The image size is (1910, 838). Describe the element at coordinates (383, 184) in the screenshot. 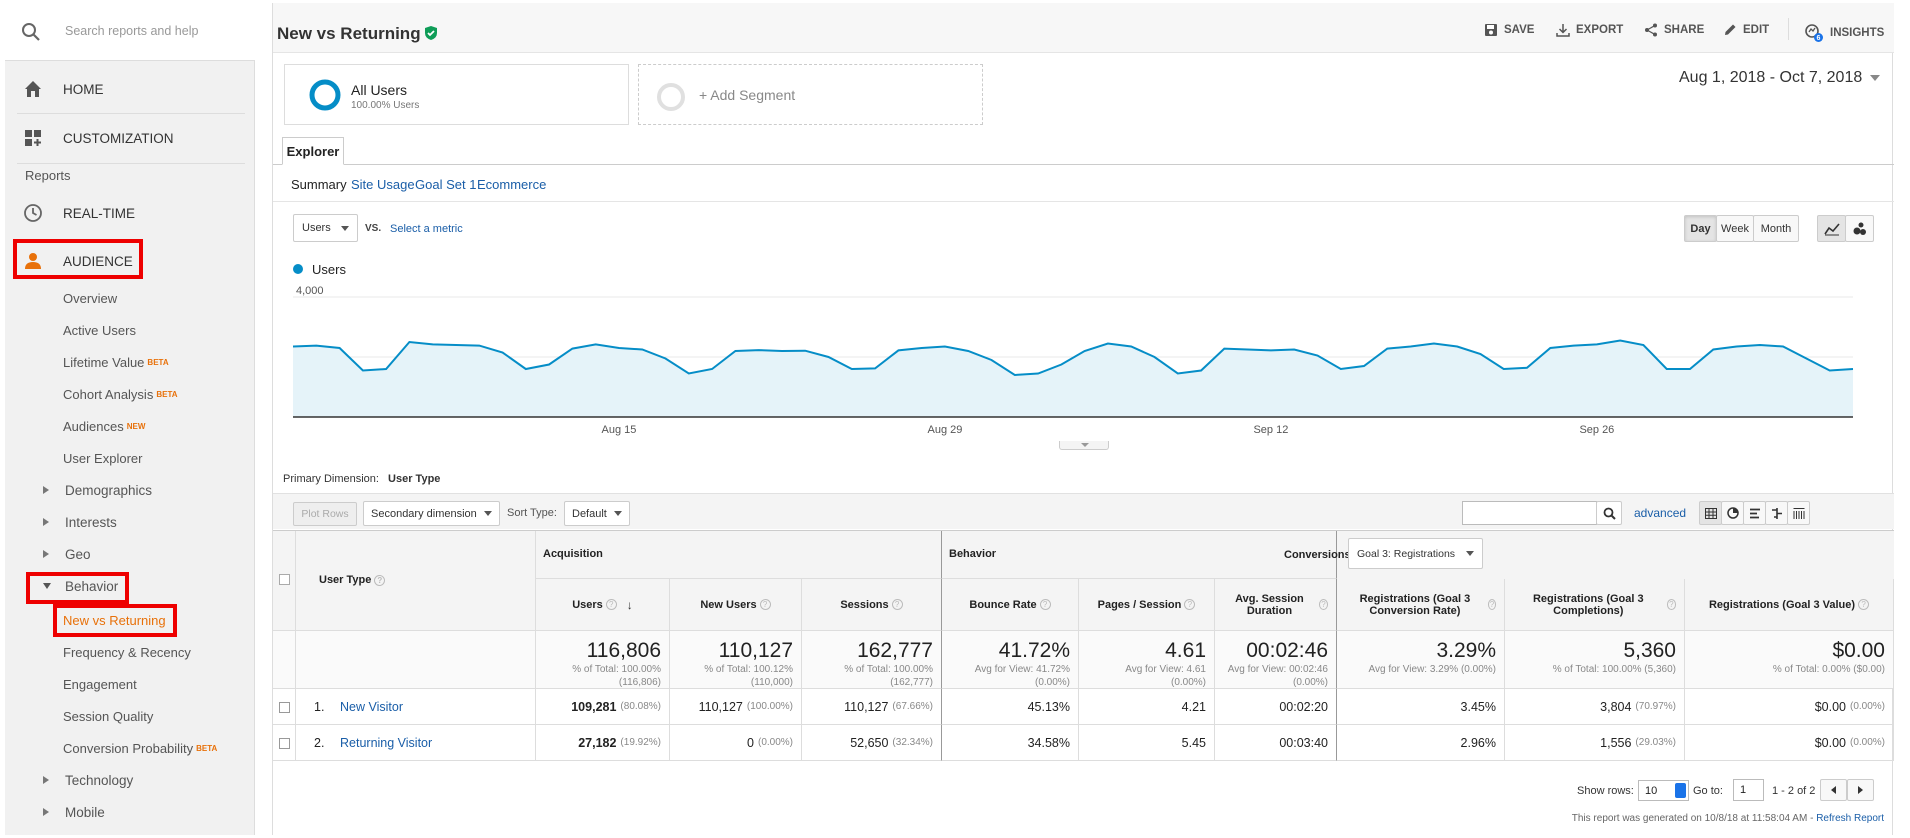

I see `subtab-site-usage: Site Usage` at that location.